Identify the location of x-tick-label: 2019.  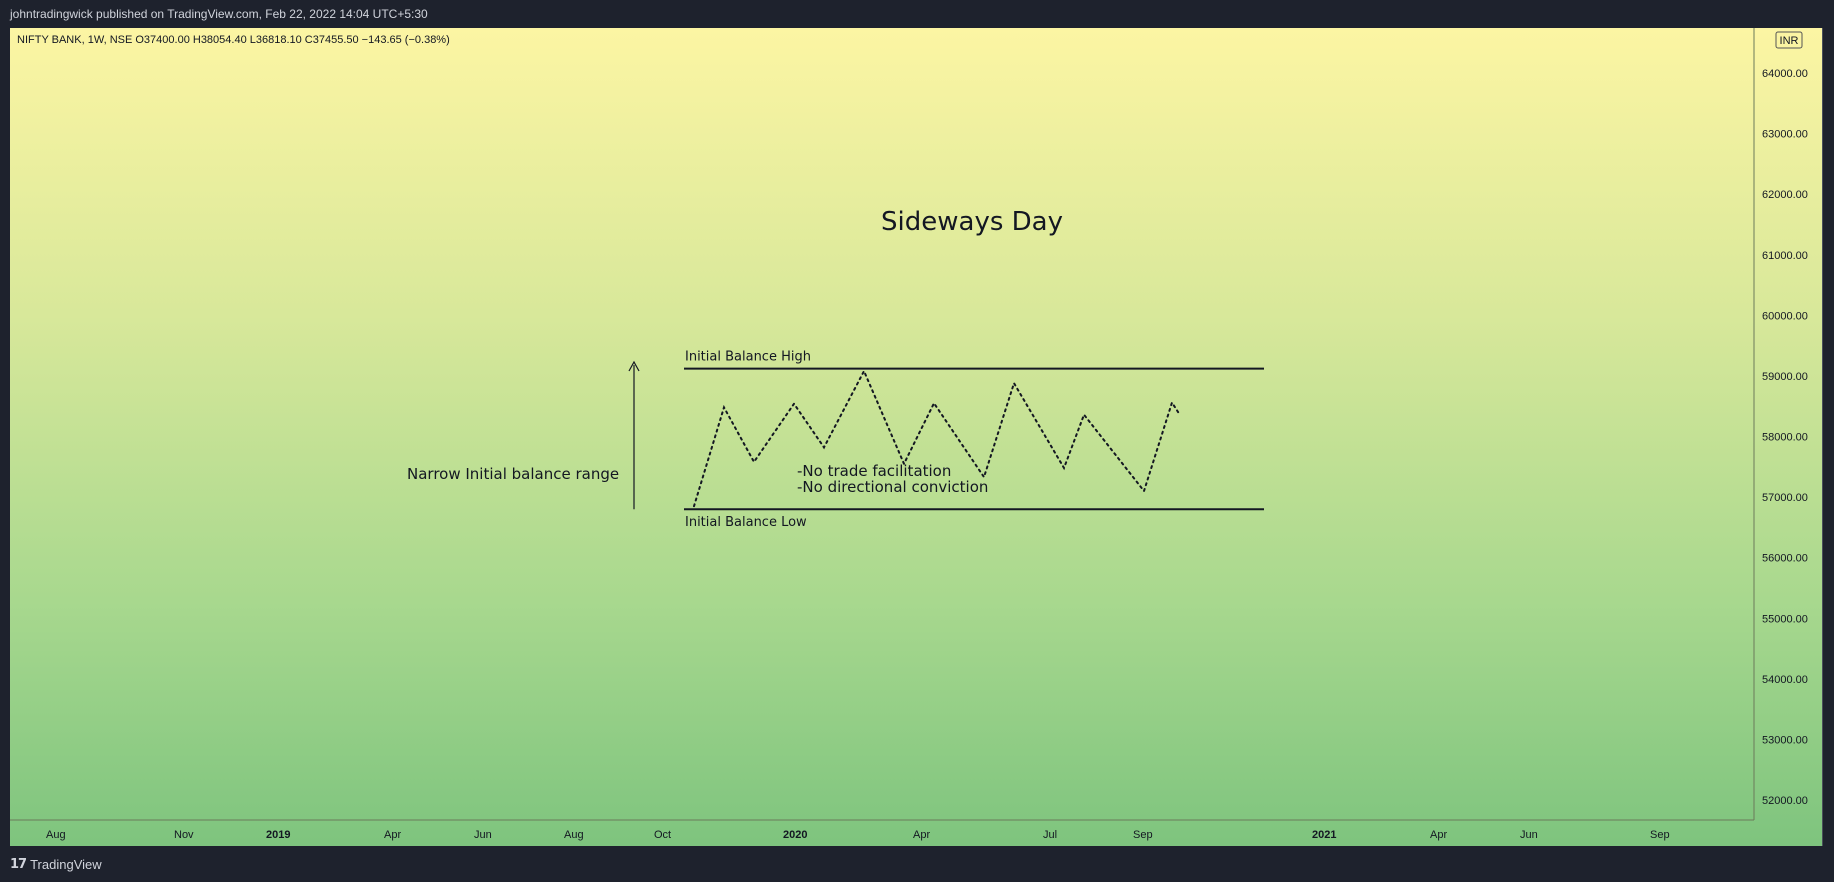
(278, 835).